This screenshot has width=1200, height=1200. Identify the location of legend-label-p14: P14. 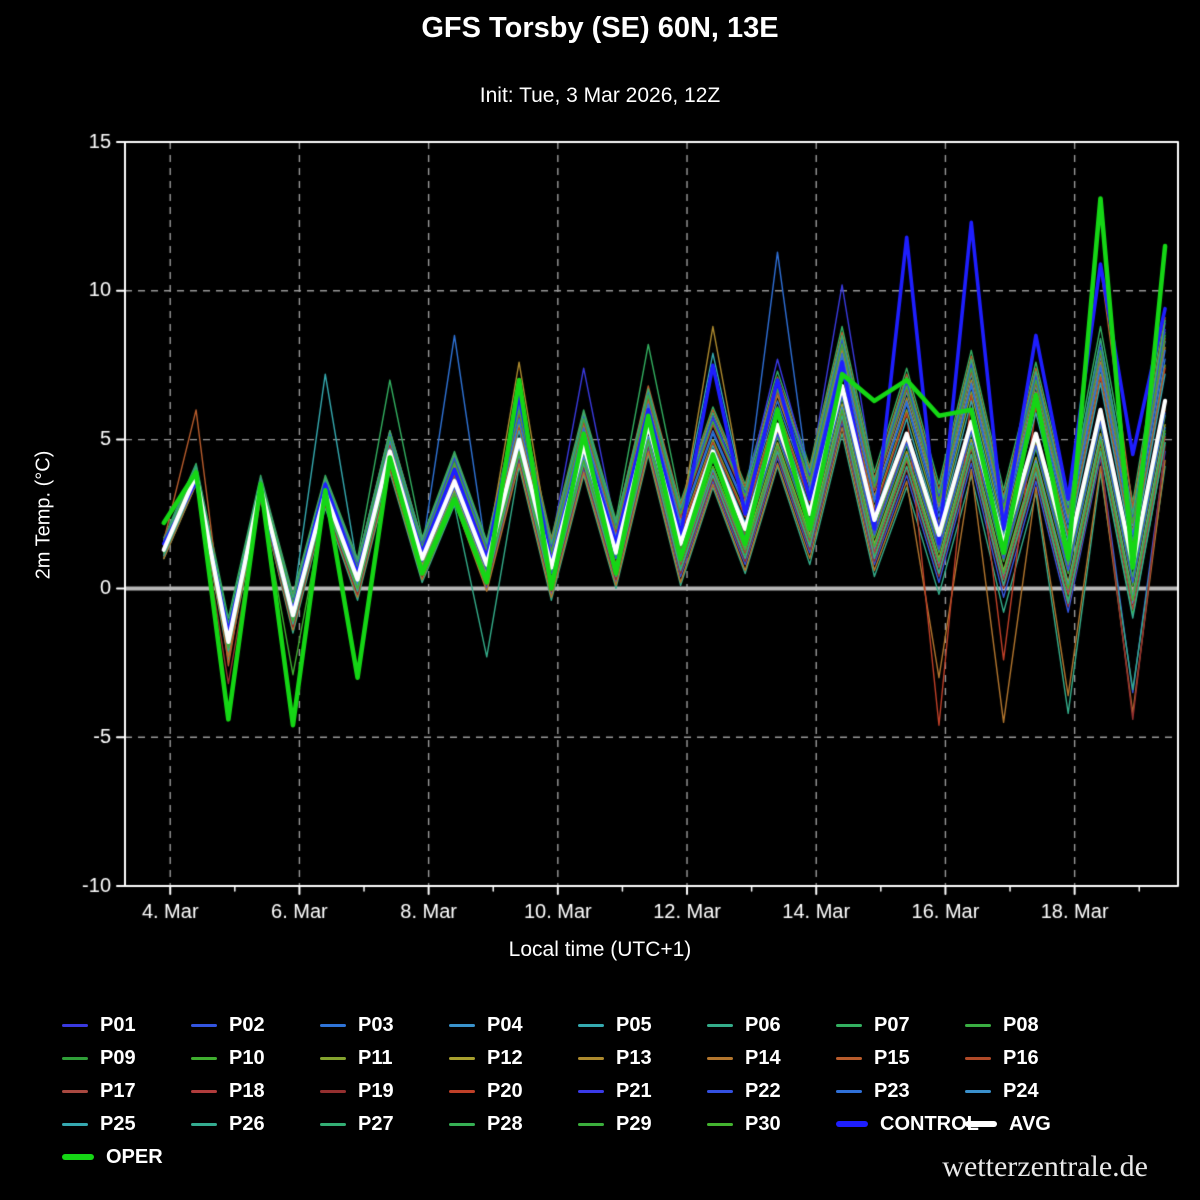
(763, 1057).